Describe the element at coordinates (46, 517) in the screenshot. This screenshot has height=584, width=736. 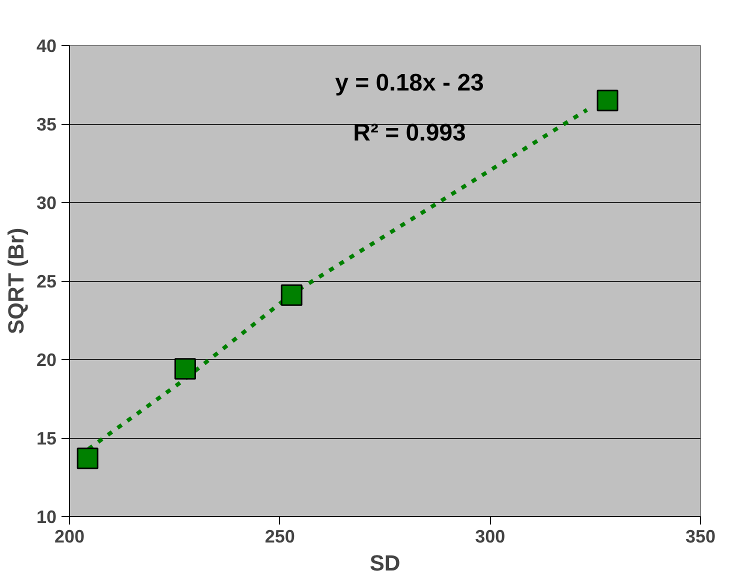
I see `y-tick-label: 10` at that location.